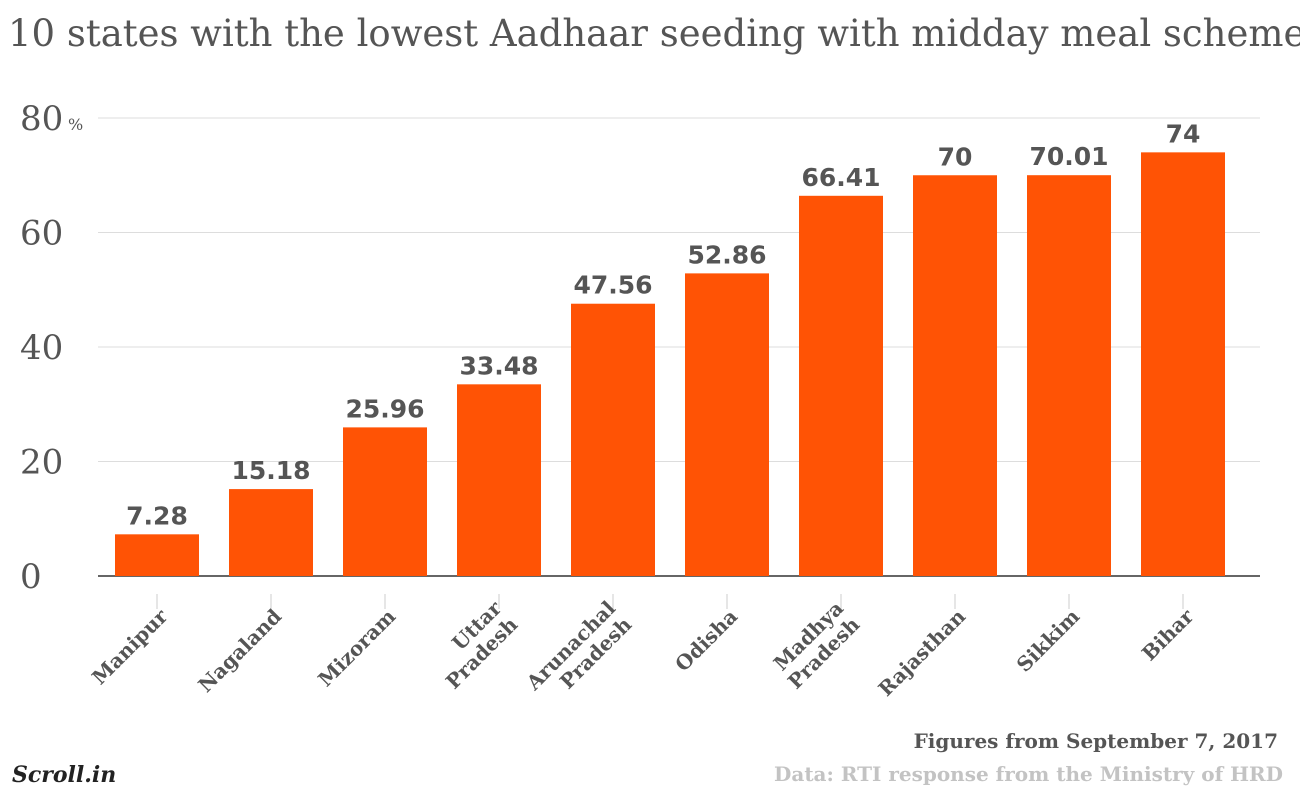 Image resolution: width=1300 pixels, height=800 pixels. What do you see at coordinates (41, 119) in the screenshot?
I see `y-tick-label: 80` at bounding box center [41, 119].